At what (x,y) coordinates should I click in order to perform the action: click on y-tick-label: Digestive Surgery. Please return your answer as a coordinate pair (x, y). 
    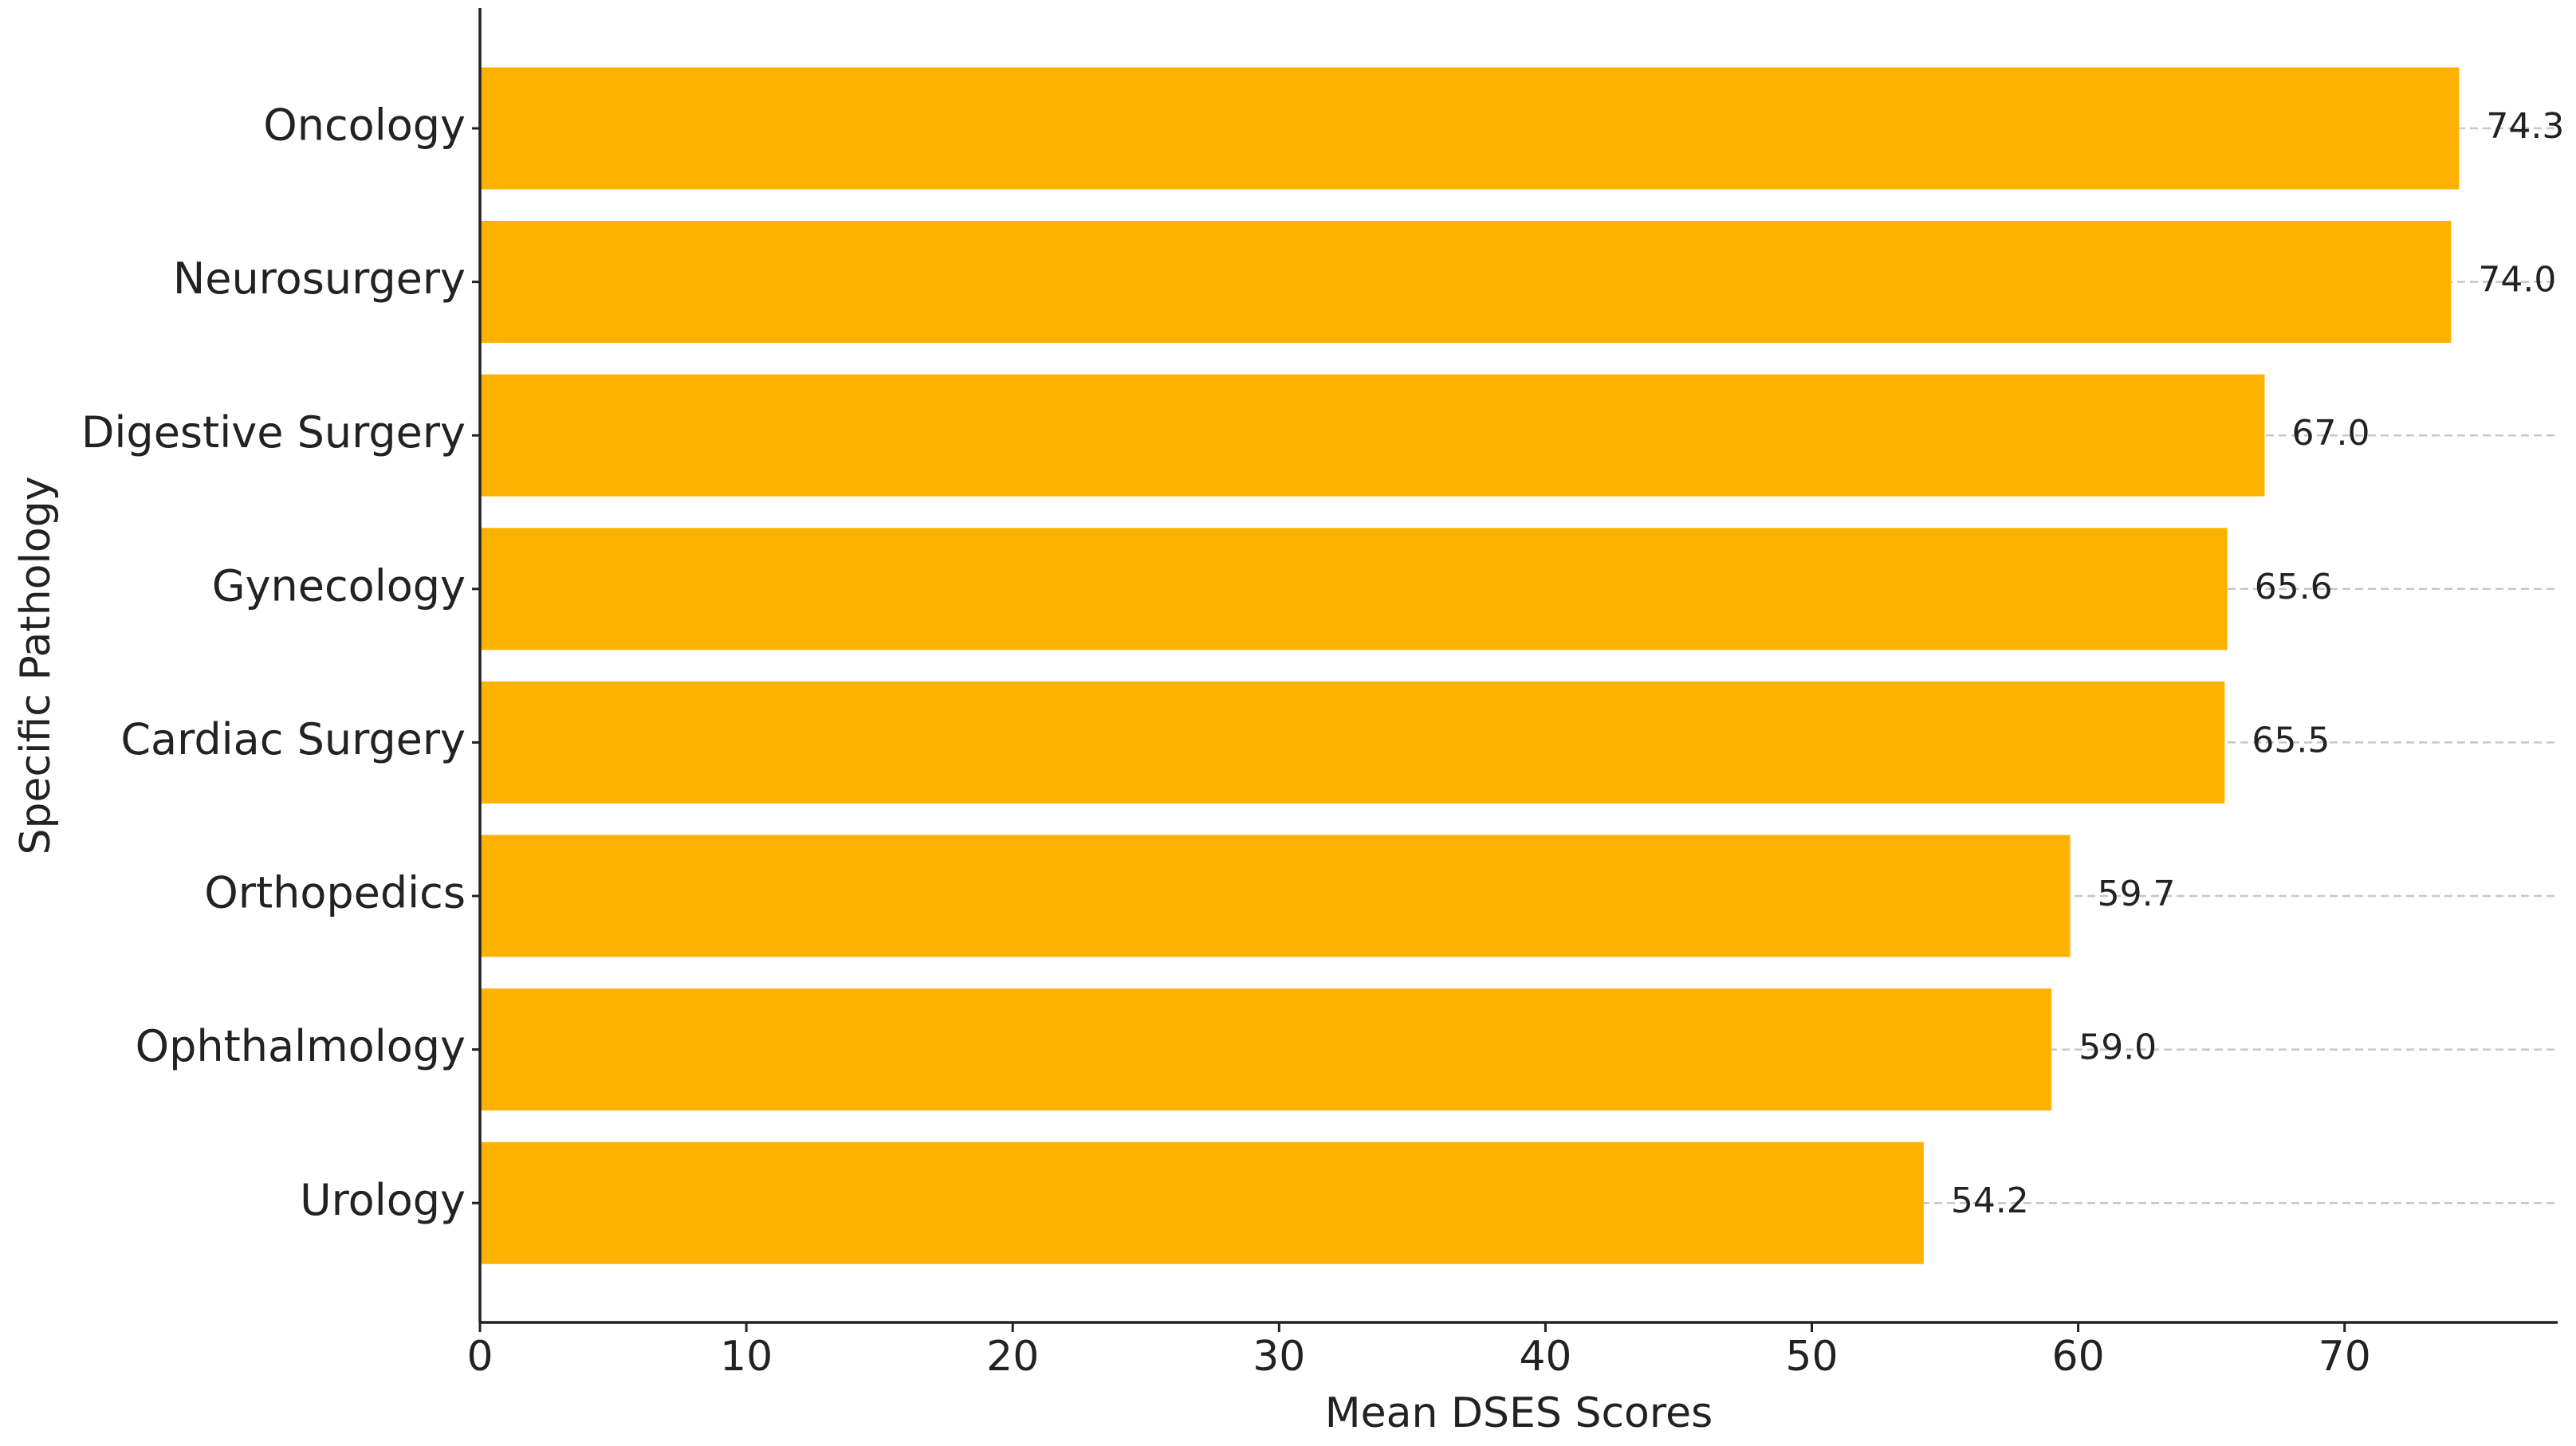
    Looking at the image, I should click on (273, 433).